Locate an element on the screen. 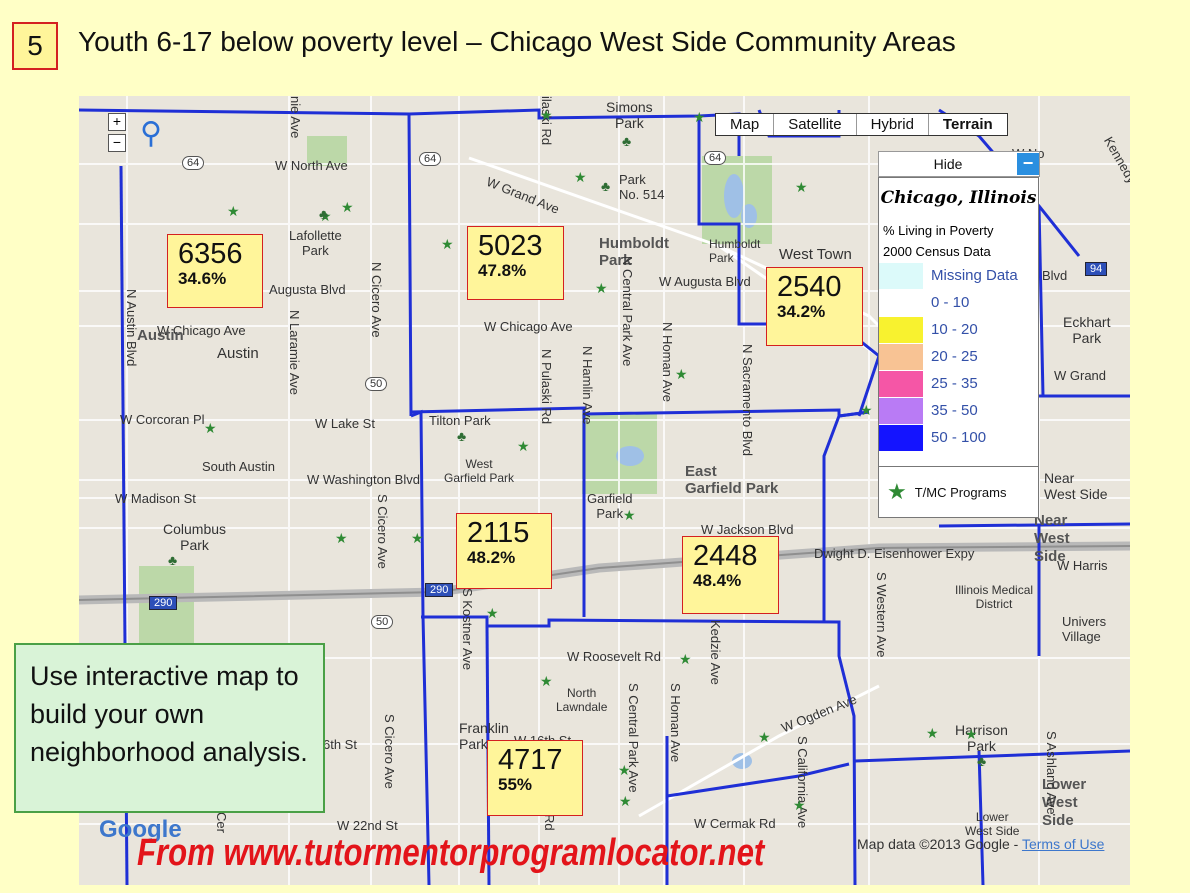 The image size is (1190, 893). data-box-east-garfield-park: 2448 48.4% is located at coordinates (730, 575).